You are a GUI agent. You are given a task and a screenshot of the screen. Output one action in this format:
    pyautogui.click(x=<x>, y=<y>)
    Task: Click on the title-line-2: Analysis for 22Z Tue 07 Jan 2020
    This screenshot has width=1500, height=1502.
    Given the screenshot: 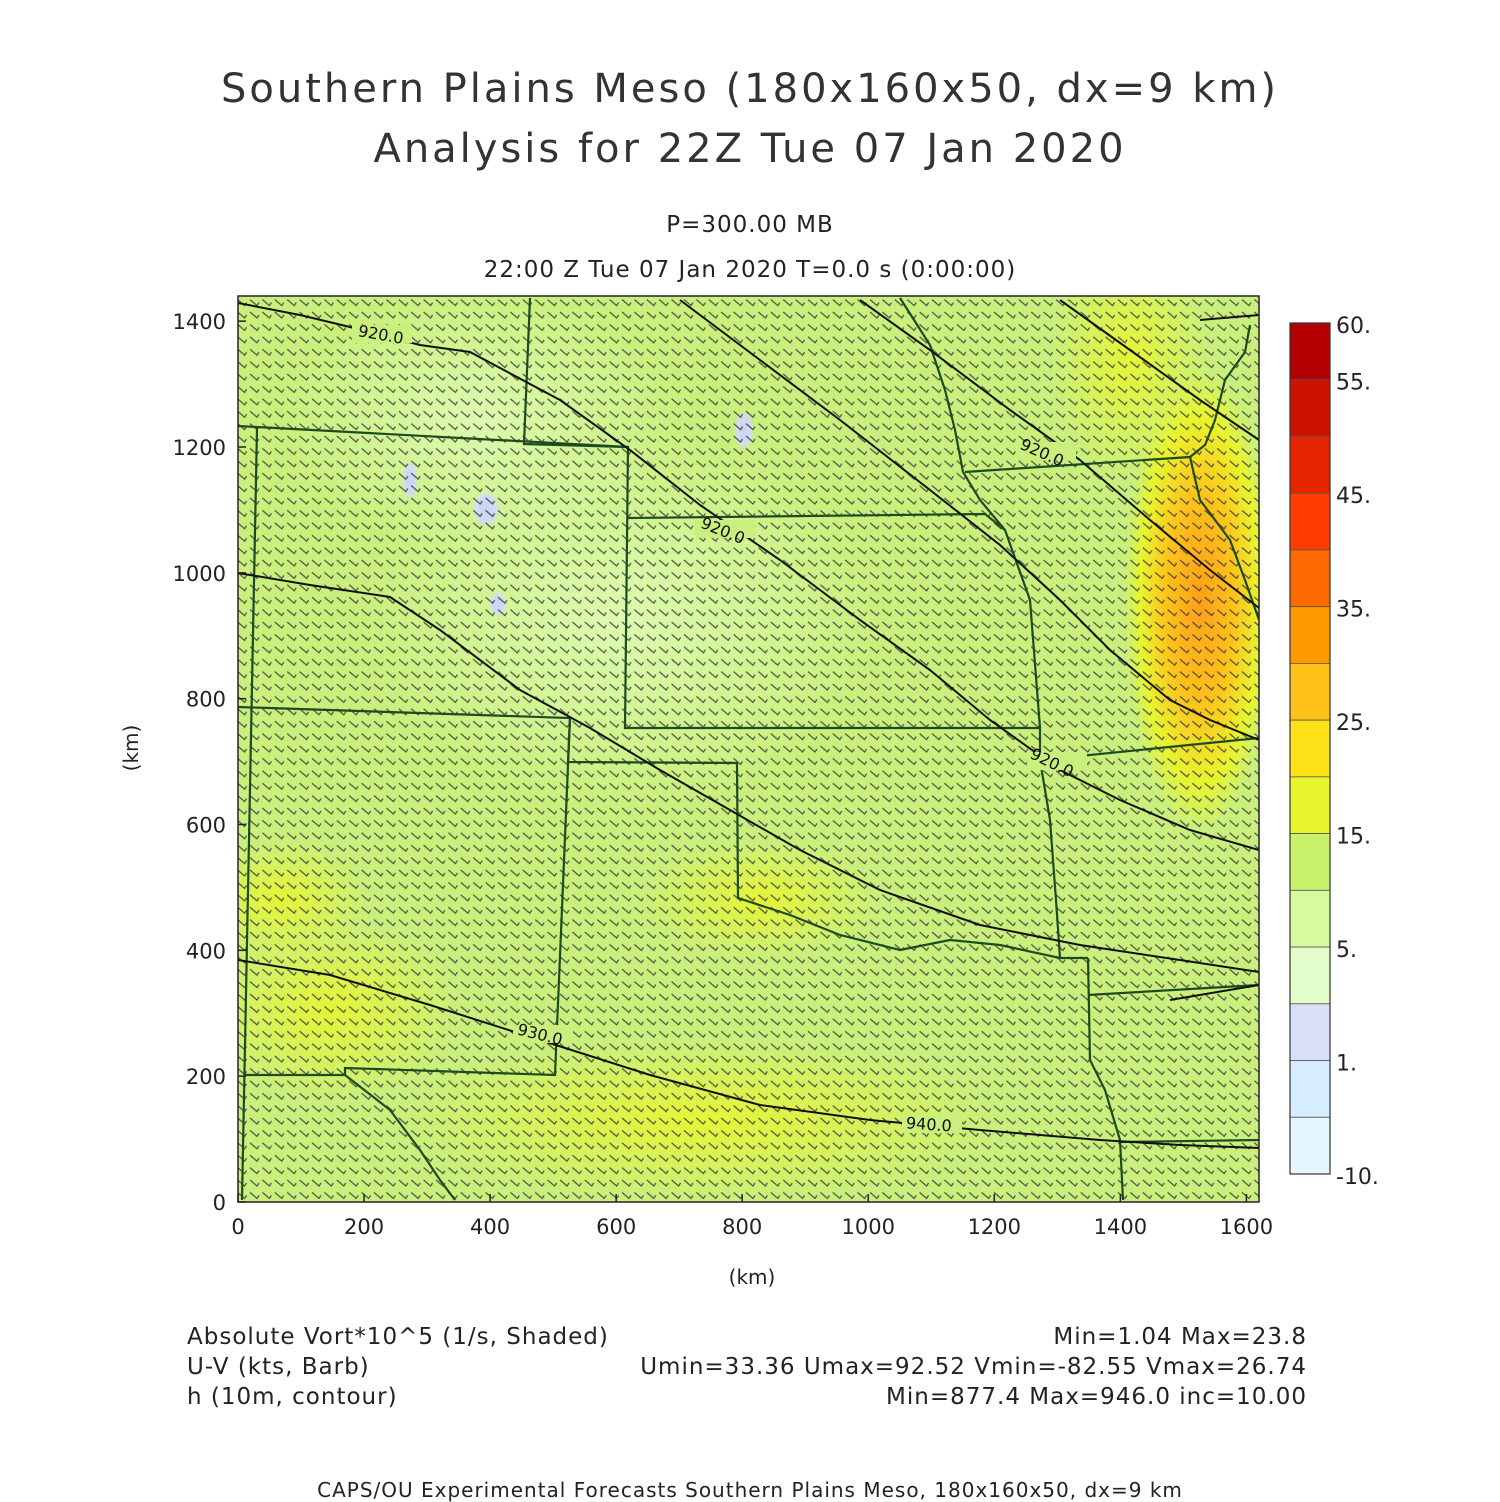 What is the action you would take?
    pyautogui.click(x=750, y=149)
    